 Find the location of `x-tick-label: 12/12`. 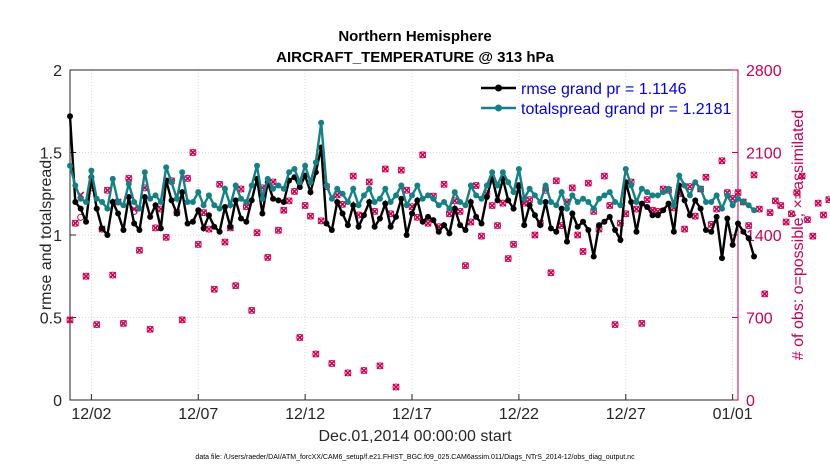

x-tick-label: 12/12 is located at coordinates (305, 414).